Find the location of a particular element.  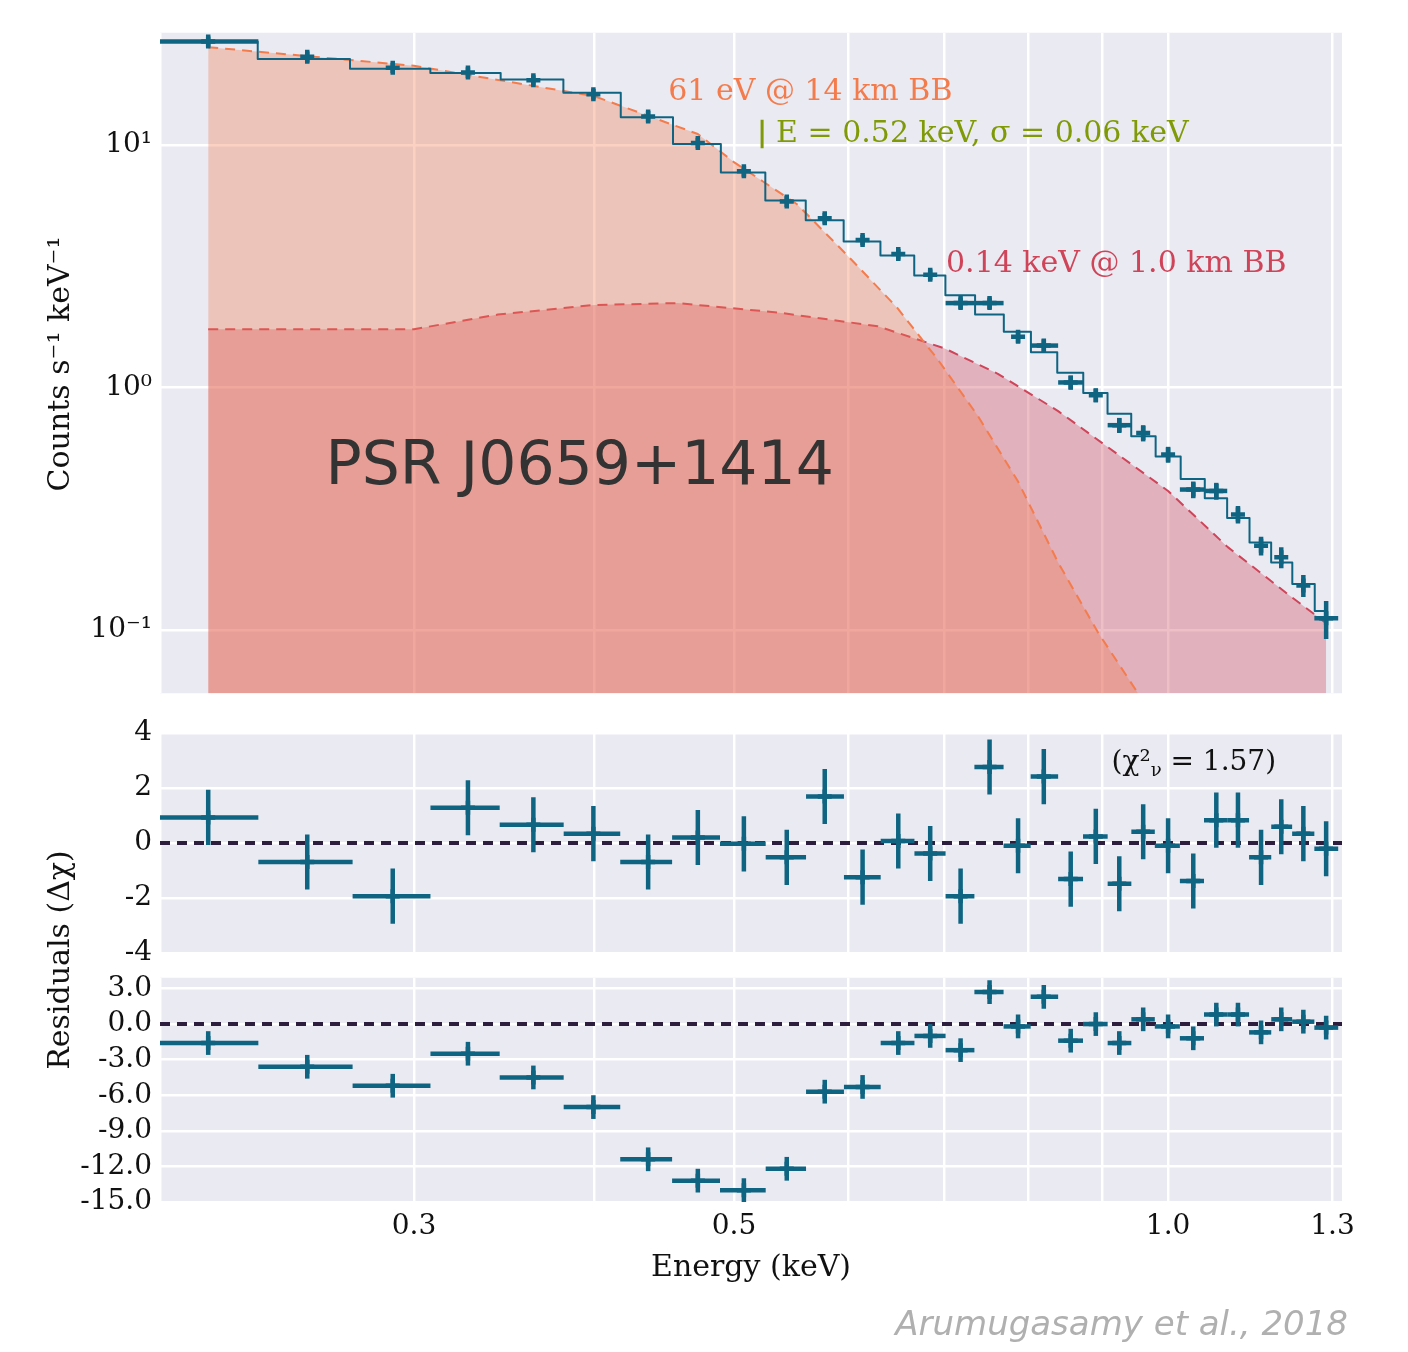

y-tick-label: 4 is located at coordinates (143, 731).